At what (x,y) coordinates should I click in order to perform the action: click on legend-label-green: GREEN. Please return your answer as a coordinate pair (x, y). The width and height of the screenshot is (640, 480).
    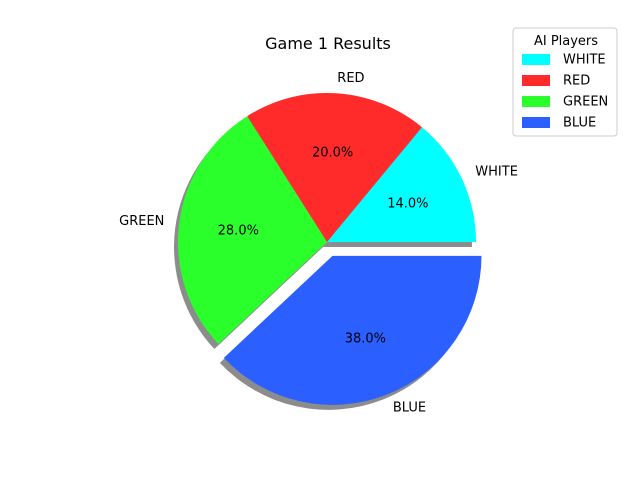
    Looking at the image, I should click on (585, 102).